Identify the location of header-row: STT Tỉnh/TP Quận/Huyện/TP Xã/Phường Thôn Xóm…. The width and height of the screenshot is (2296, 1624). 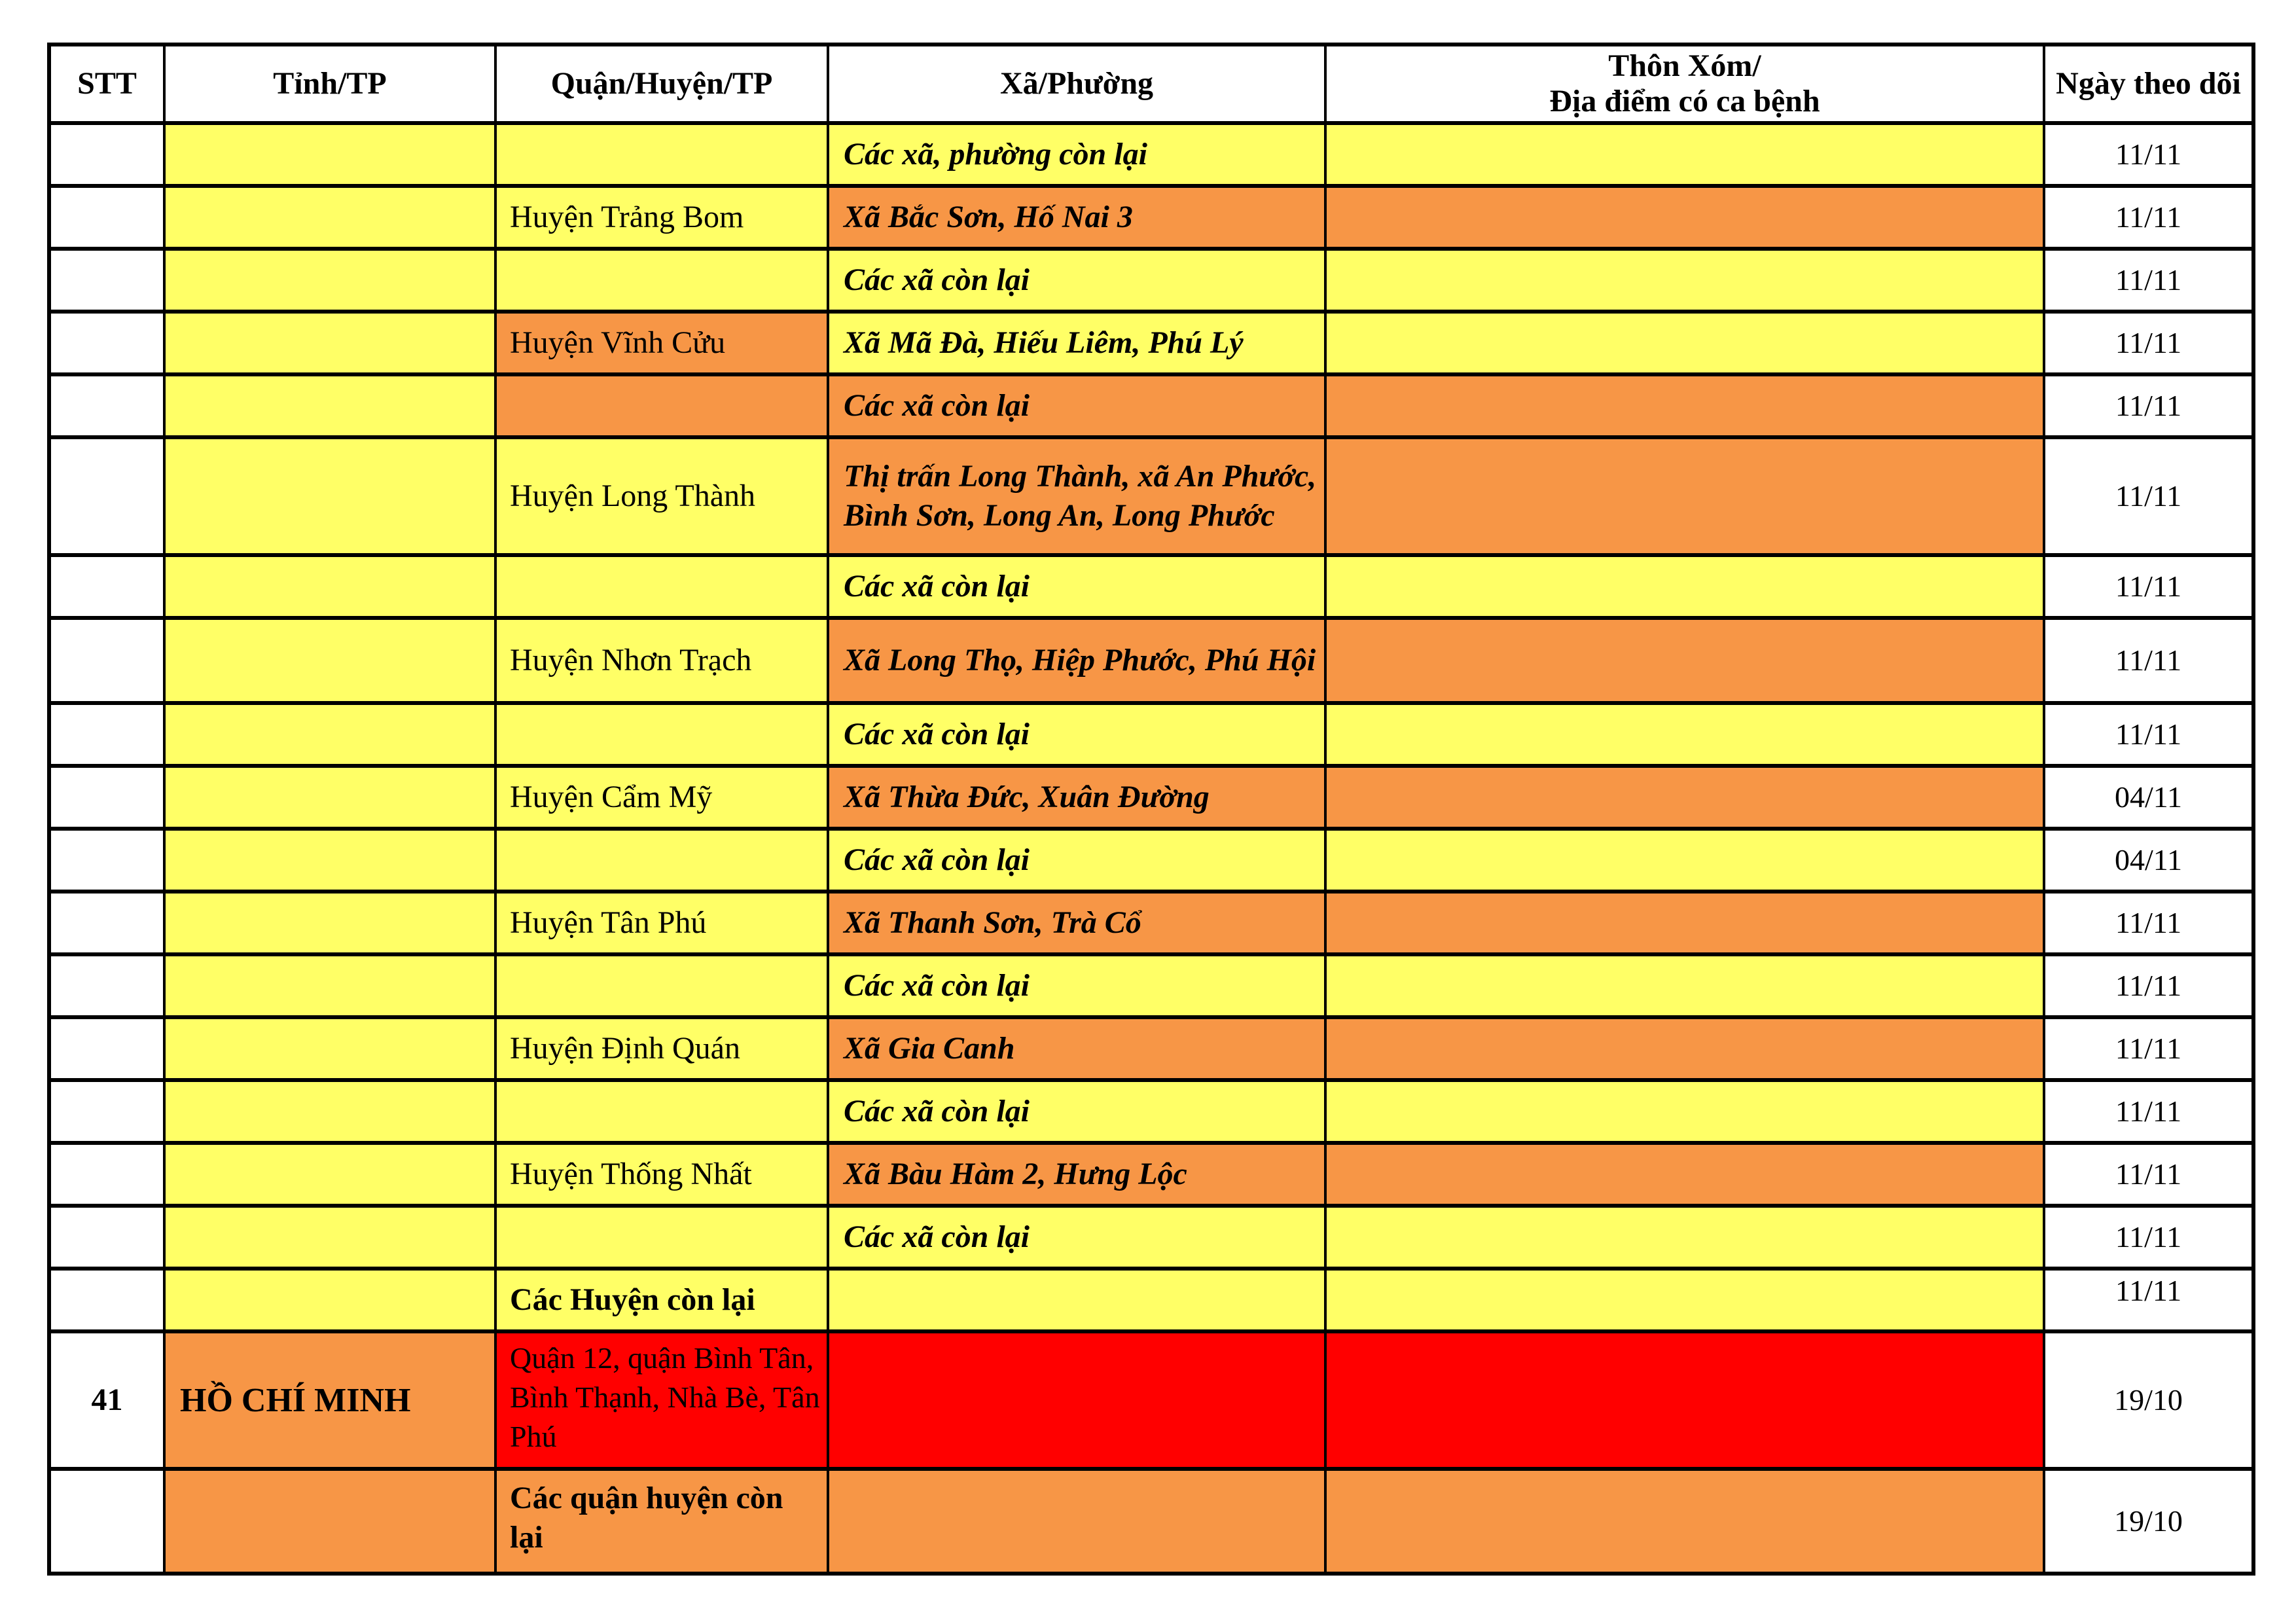
(1151, 84).